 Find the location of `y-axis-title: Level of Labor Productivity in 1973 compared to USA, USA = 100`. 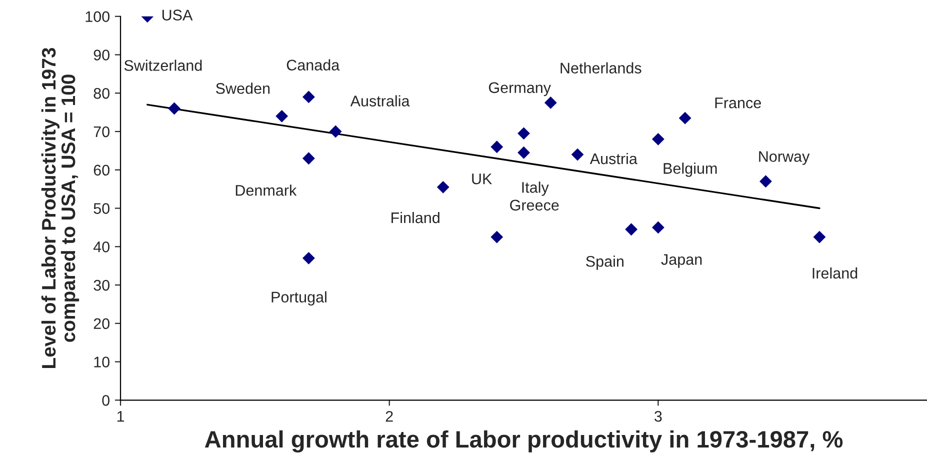

y-axis-title: Level of Labor Productivity in 1973 compared to USA, USA = 100 is located at coordinates (60, 208).